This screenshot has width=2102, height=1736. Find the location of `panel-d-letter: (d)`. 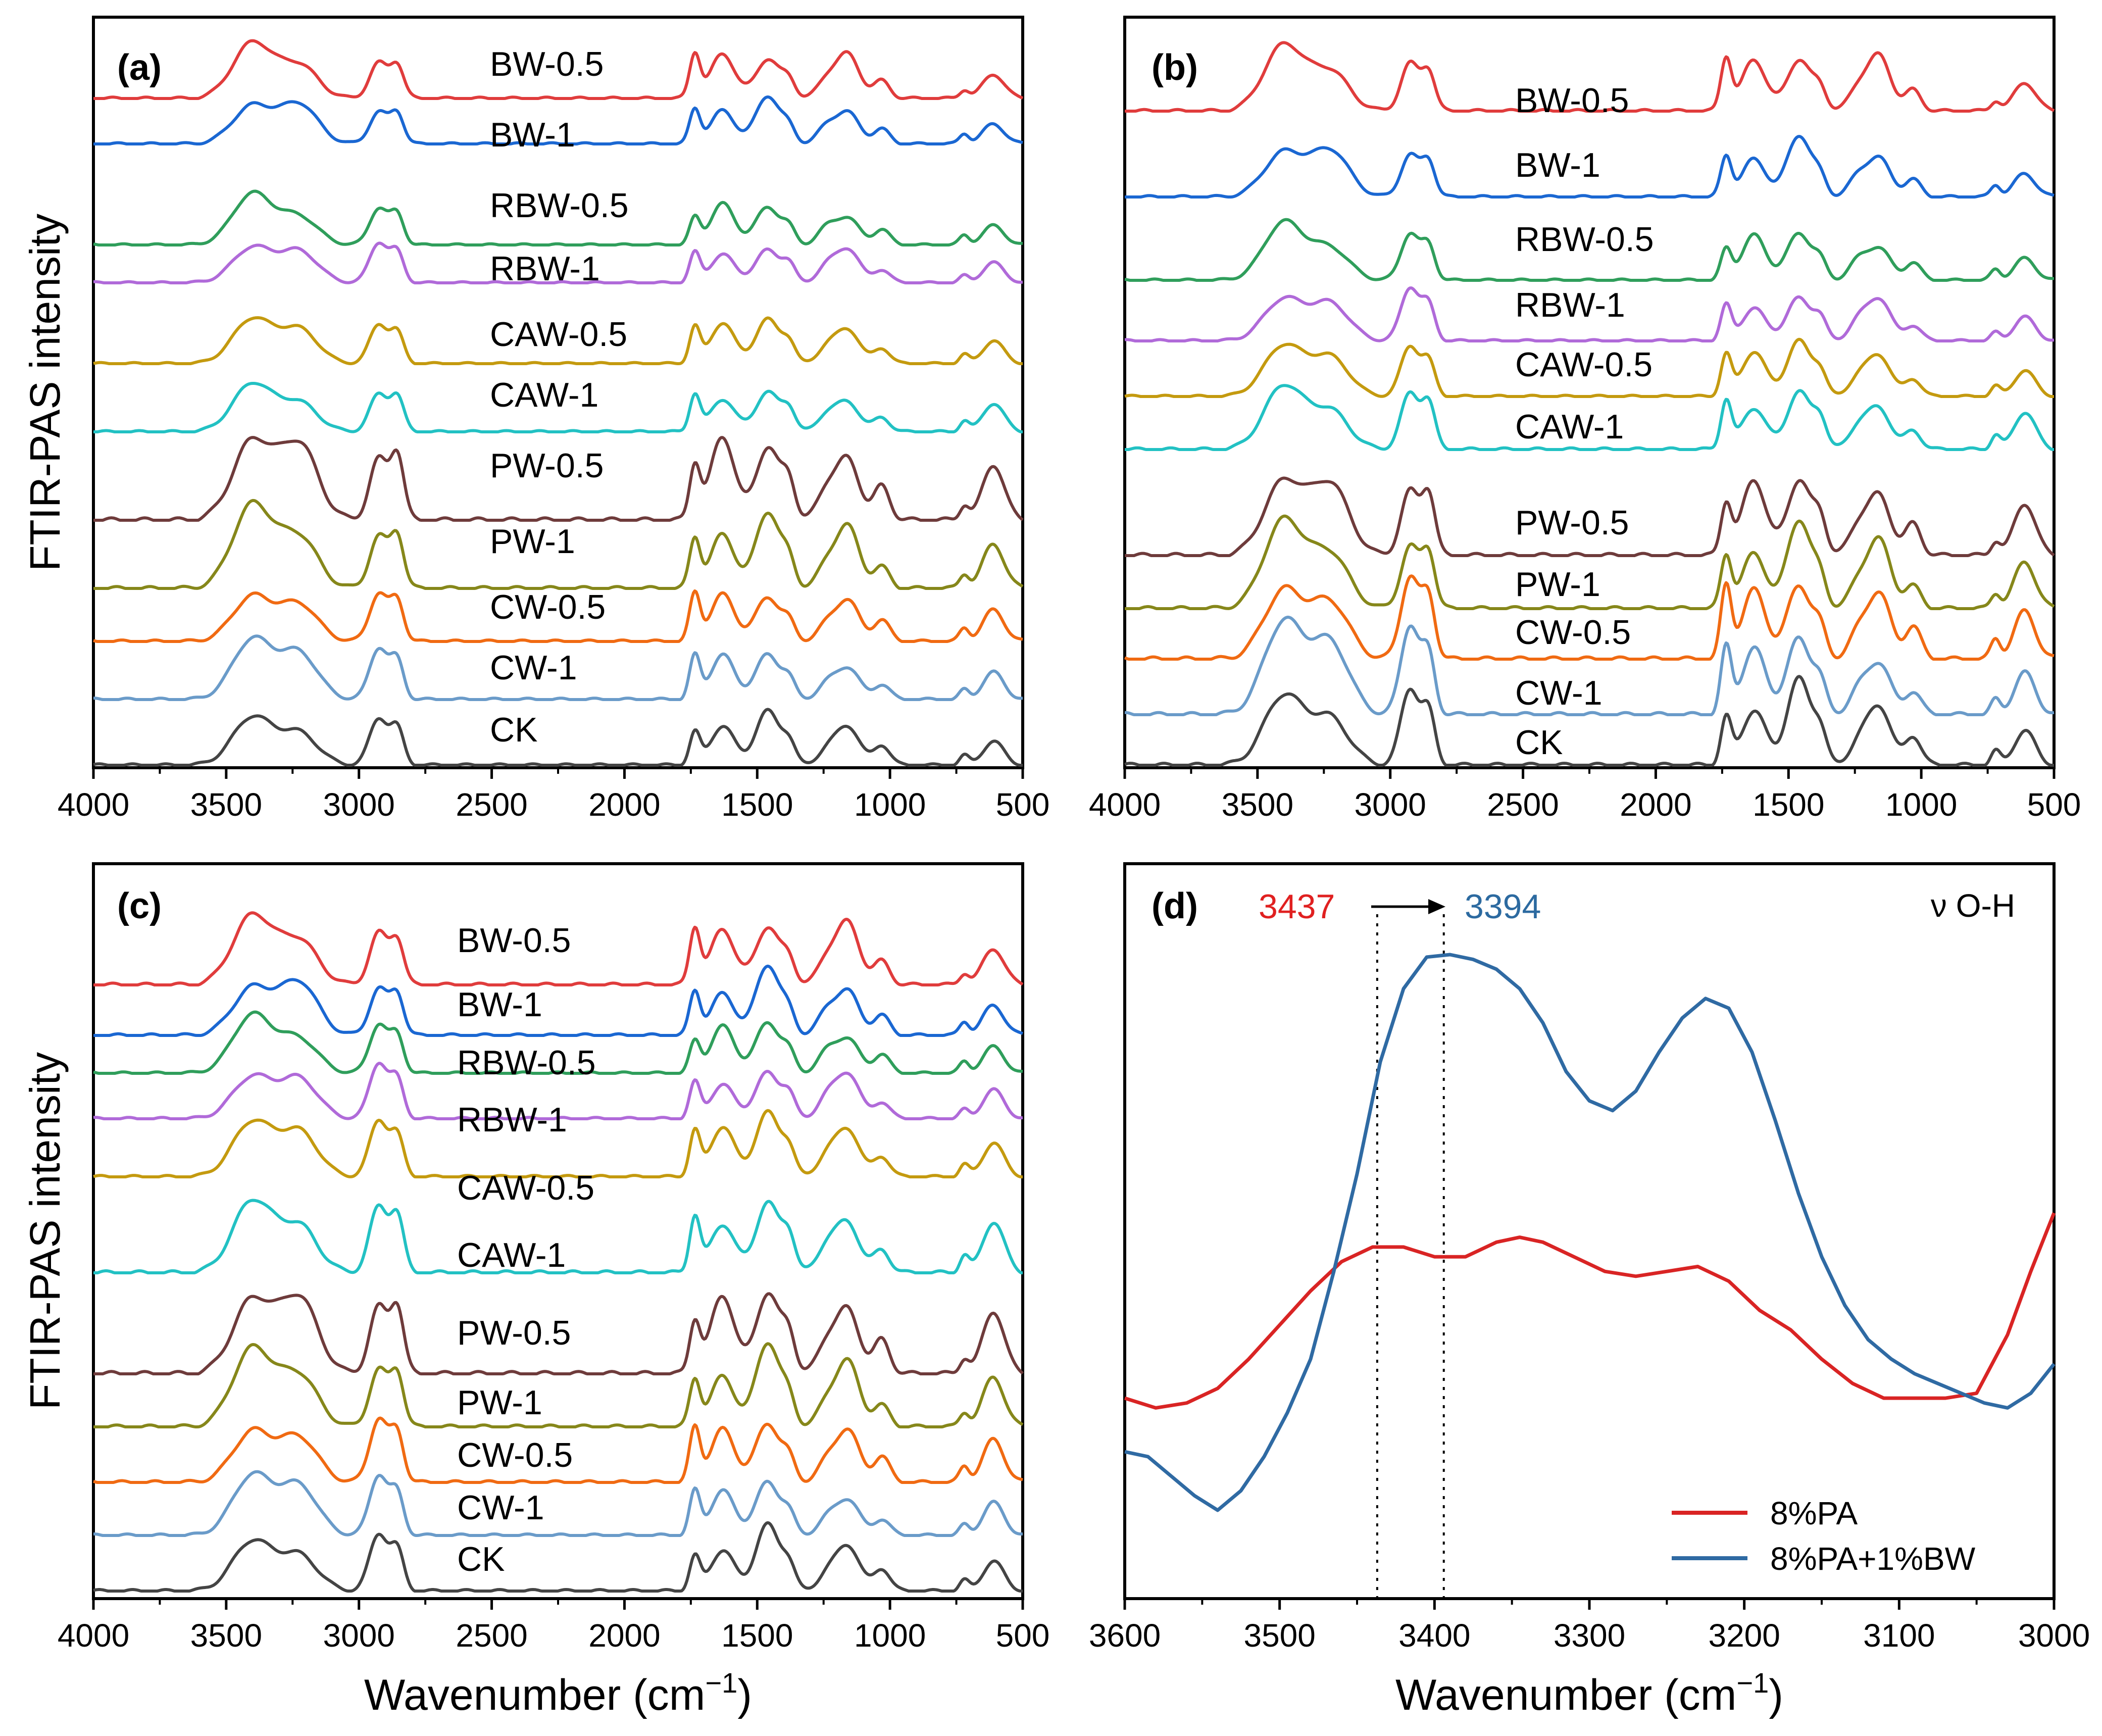

panel-d-letter: (d) is located at coordinates (1175, 906).